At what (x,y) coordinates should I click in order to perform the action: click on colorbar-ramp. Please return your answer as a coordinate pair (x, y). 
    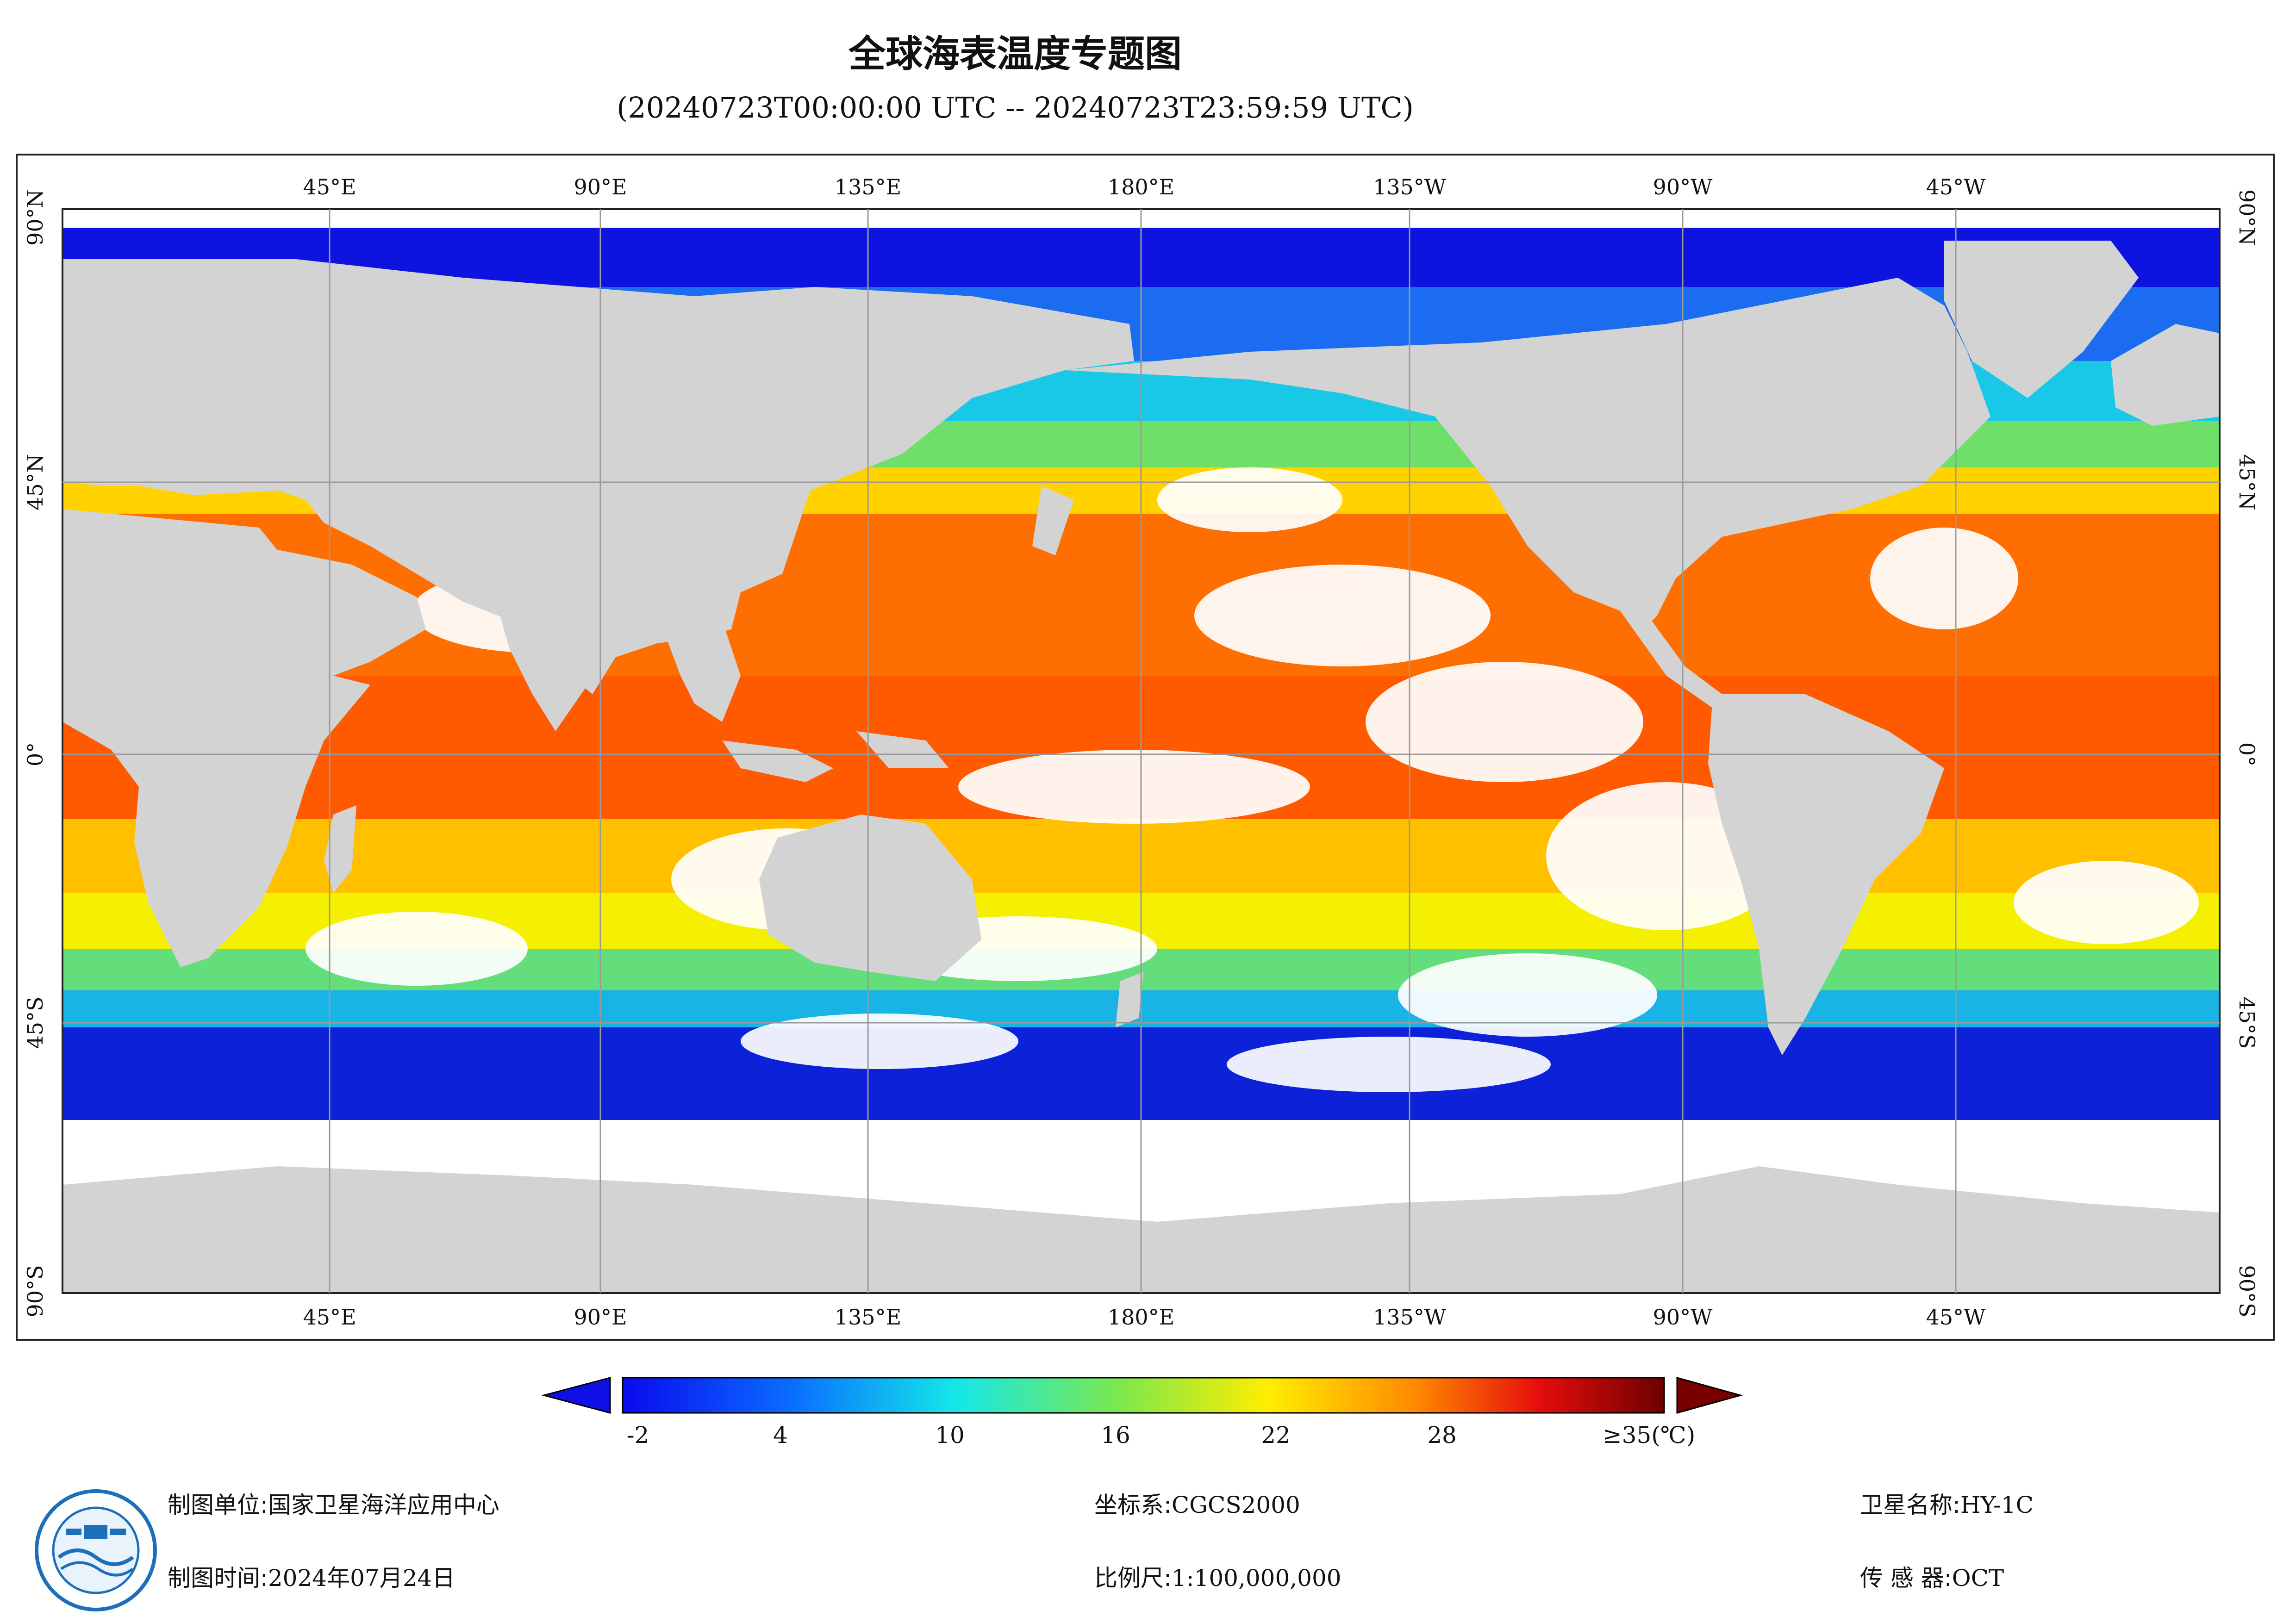
    Looking at the image, I should click on (1143, 1395).